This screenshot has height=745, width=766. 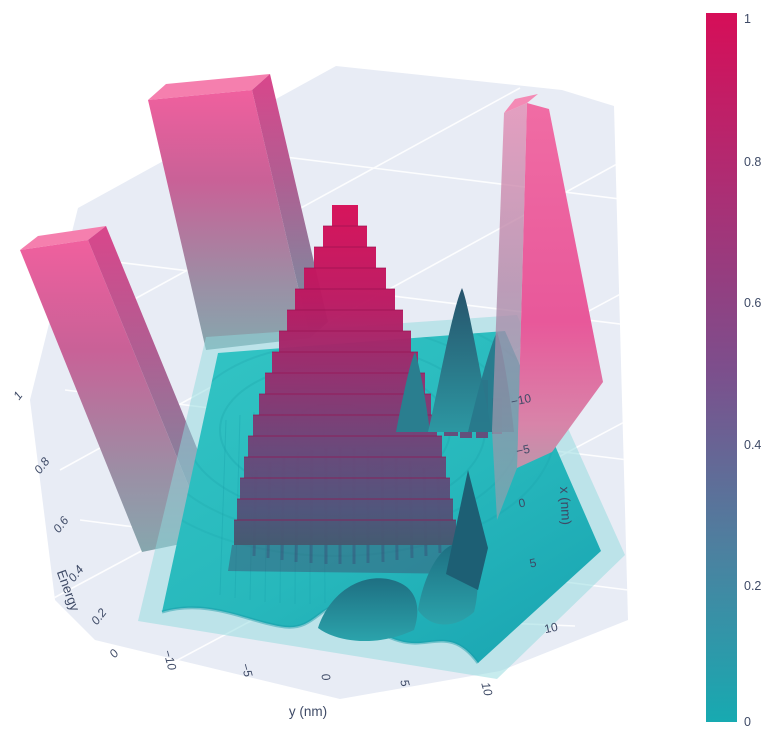 What do you see at coordinates (521, 400) in the screenshot?
I see `x-tick: −10` at bounding box center [521, 400].